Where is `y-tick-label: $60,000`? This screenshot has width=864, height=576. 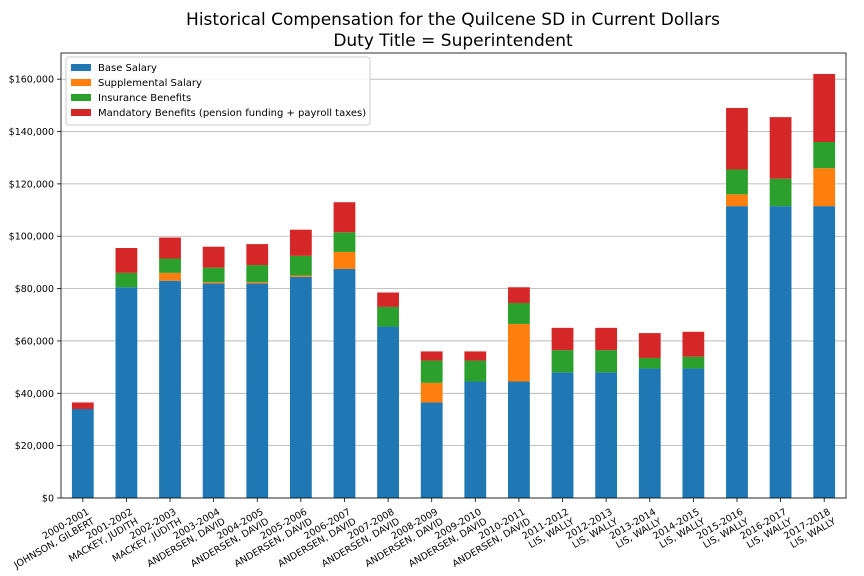
y-tick-label: $60,000 is located at coordinates (34, 341).